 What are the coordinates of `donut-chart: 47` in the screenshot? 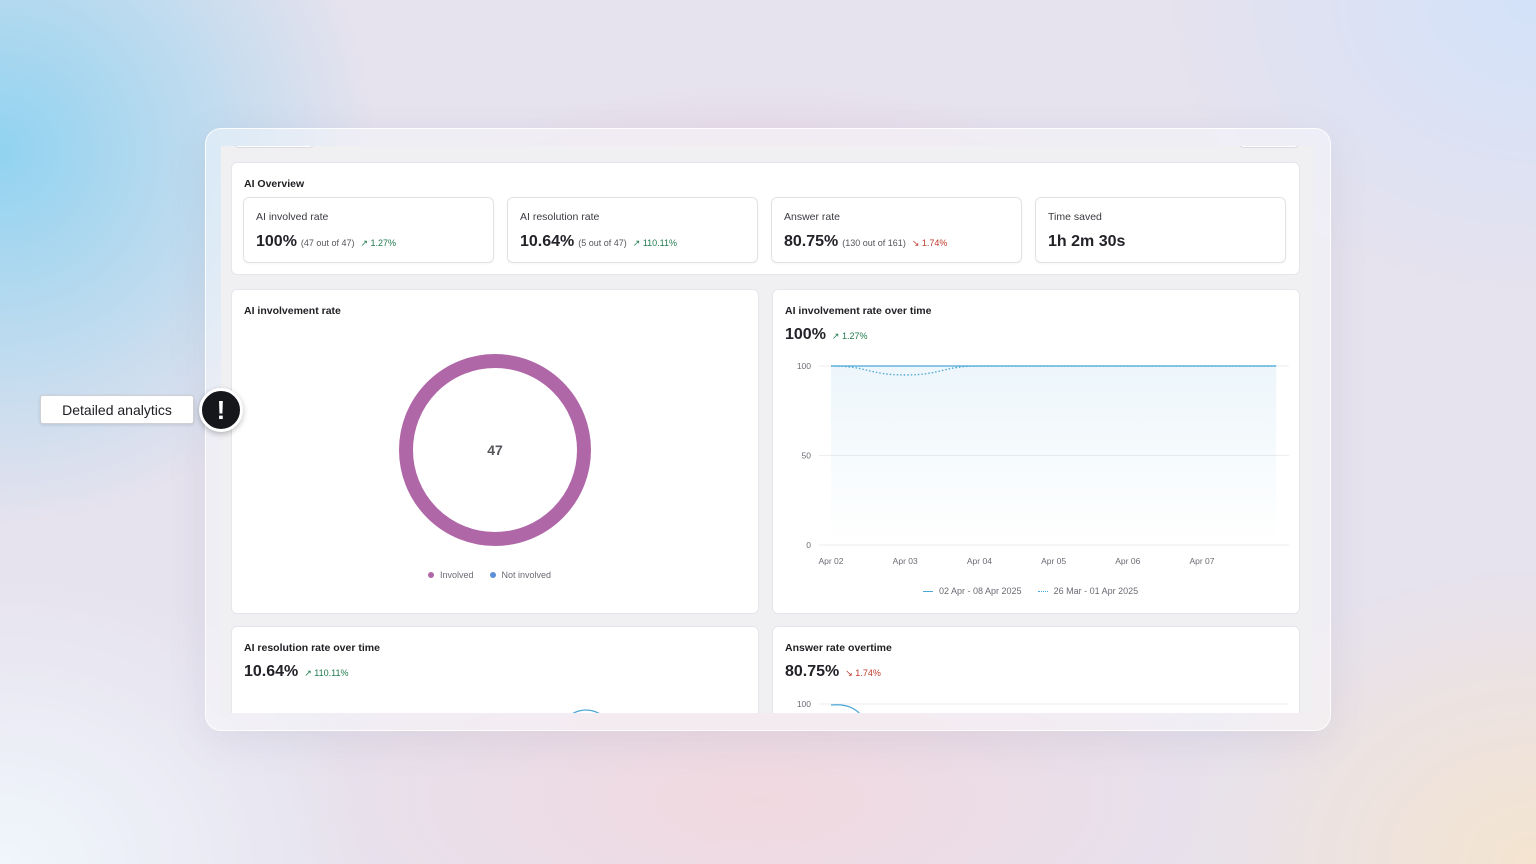 It's located at (495, 450).